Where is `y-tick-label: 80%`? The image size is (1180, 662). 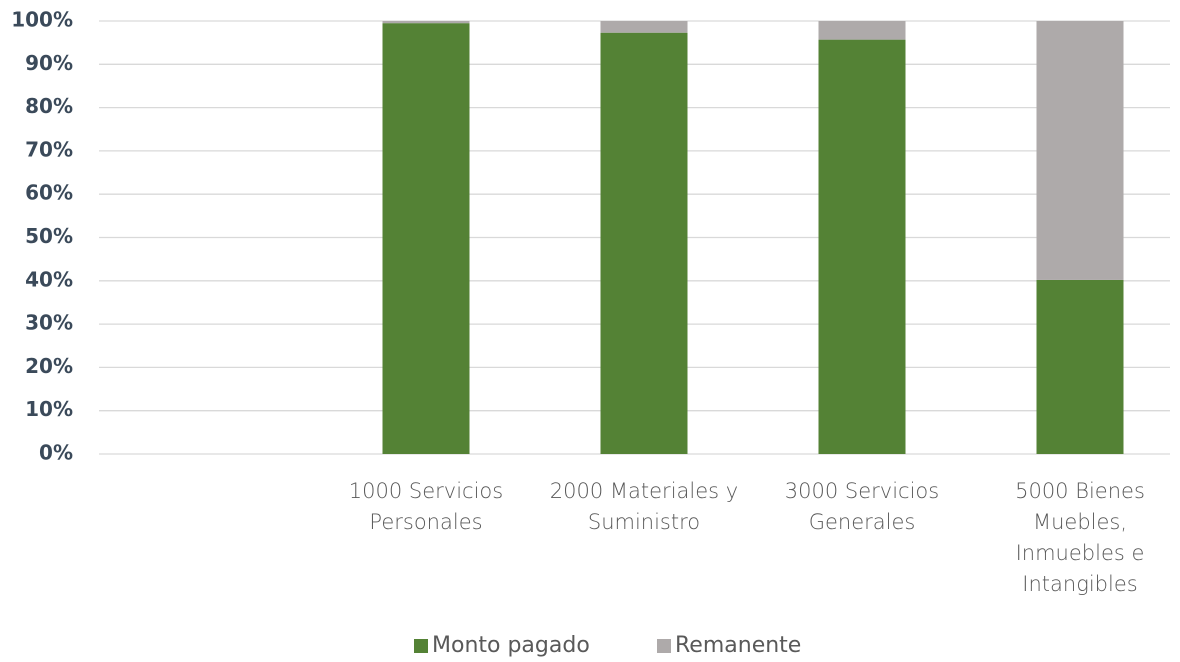
y-tick-label: 80% is located at coordinates (49, 106).